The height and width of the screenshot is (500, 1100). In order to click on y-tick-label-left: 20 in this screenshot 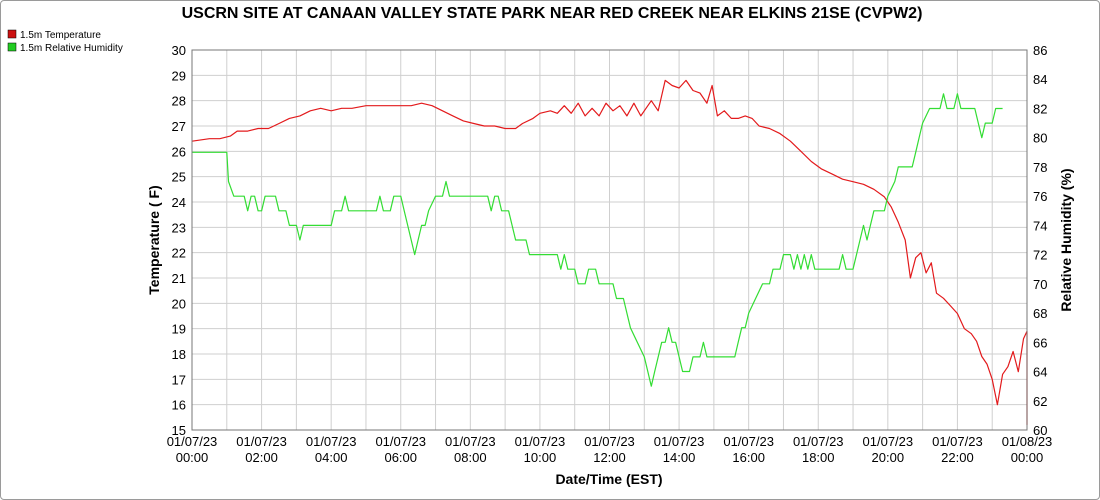, I will do `click(179, 303)`.